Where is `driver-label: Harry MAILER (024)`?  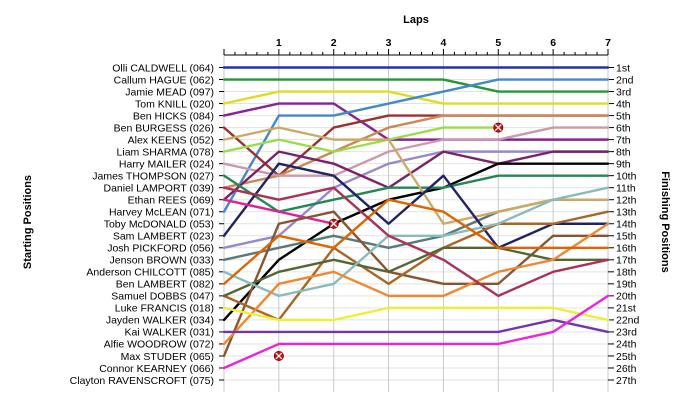
driver-label: Harry MAILER (024) is located at coordinates (166, 164).